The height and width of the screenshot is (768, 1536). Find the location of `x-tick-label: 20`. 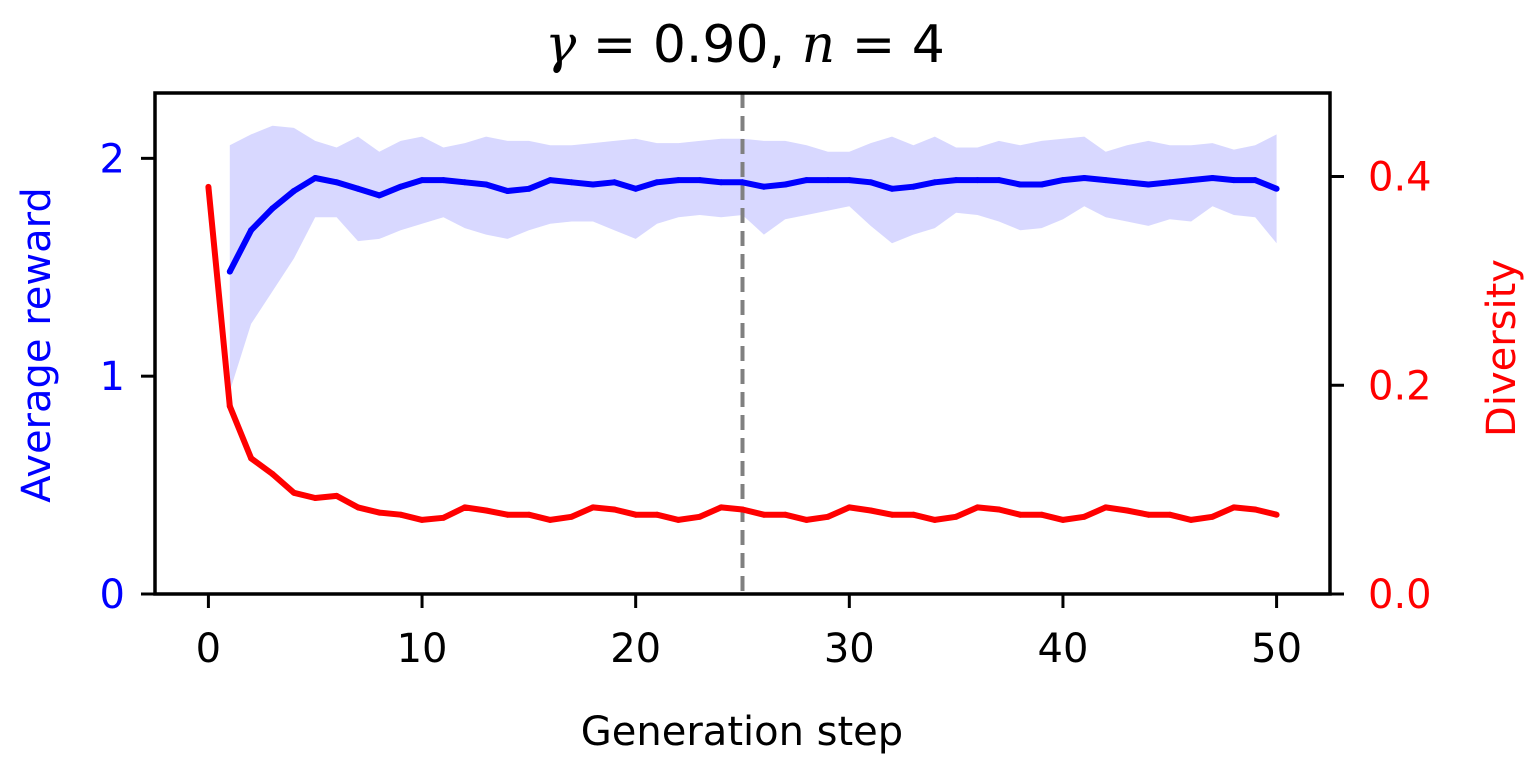

x-tick-label: 20 is located at coordinates (635, 649).